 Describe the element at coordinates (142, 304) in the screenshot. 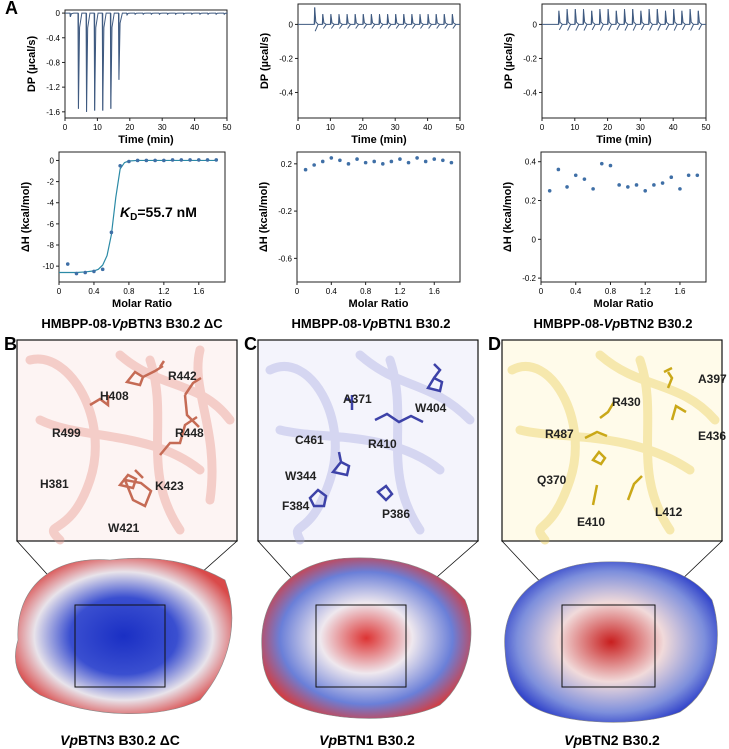

I see `x-axis-label: Molar Ratio` at that location.